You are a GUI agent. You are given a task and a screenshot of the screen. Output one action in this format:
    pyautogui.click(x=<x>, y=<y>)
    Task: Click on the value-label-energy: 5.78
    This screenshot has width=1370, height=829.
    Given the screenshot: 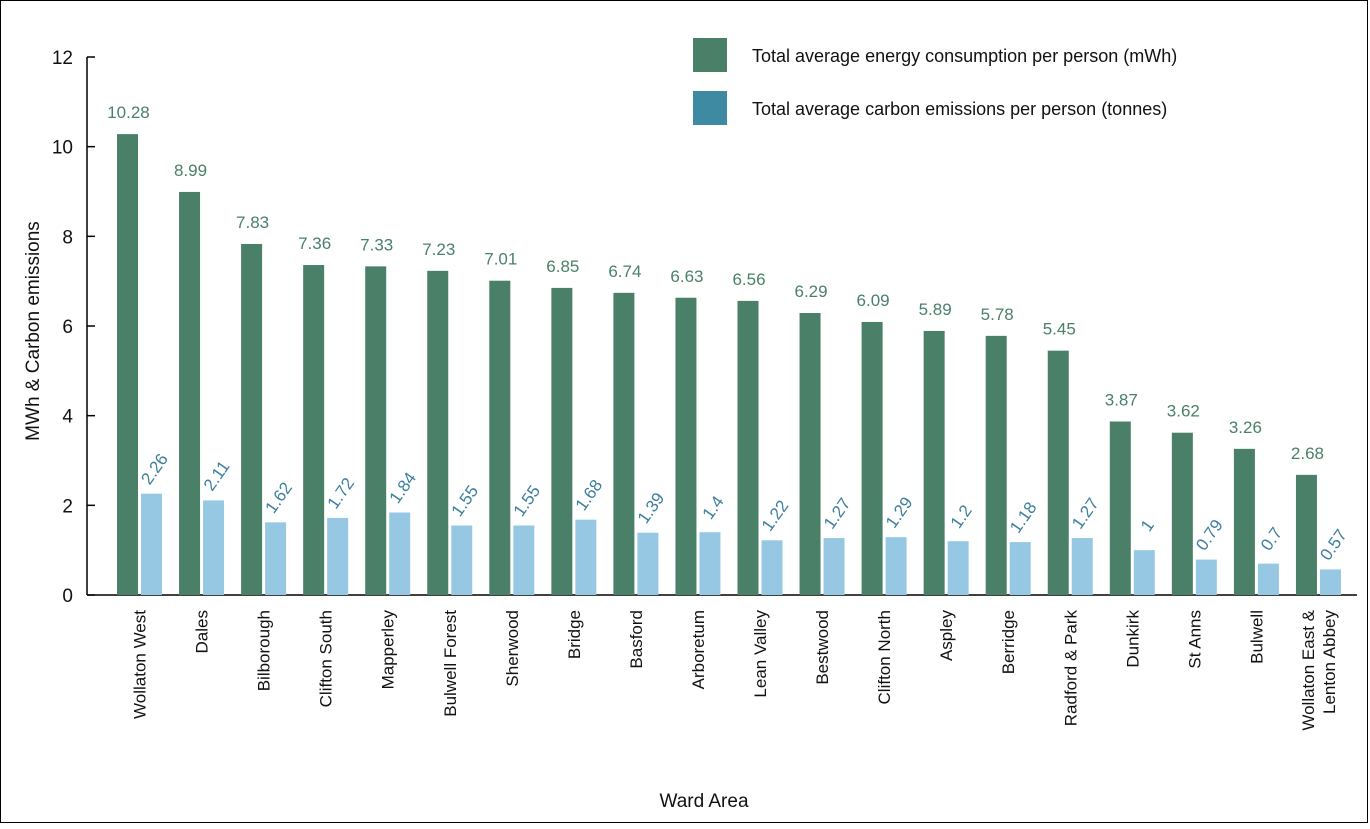 What is the action you would take?
    pyautogui.click(x=997, y=314)
    